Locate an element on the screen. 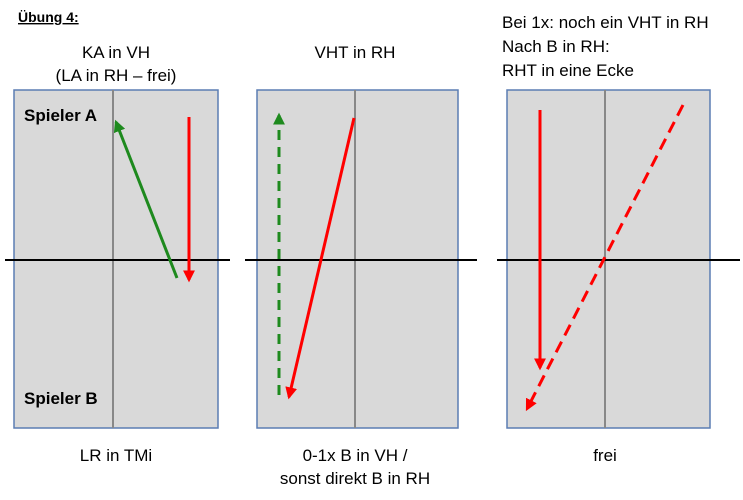 Image resolution: width=743 pixels, height=500 pixels. top-text: Nach B in RH: is located at coordinates (556, 46).